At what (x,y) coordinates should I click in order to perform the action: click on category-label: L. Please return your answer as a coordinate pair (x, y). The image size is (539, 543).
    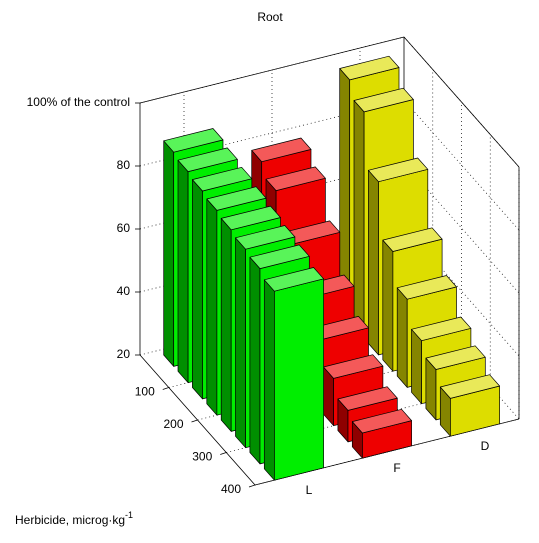
    Looking at the image, I should click on (309, 490).